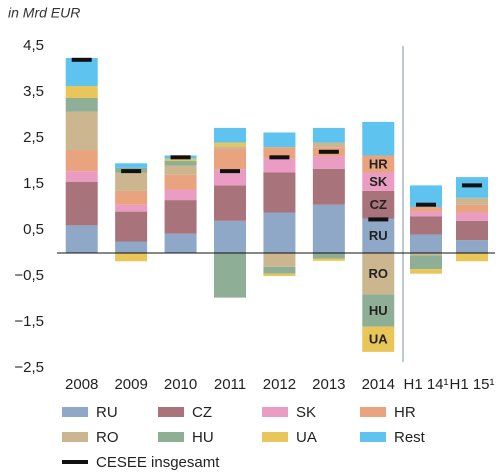  Describe the element at coordinates (202, 412) in the screenshot. I see `legend-label: CZ` at that location.